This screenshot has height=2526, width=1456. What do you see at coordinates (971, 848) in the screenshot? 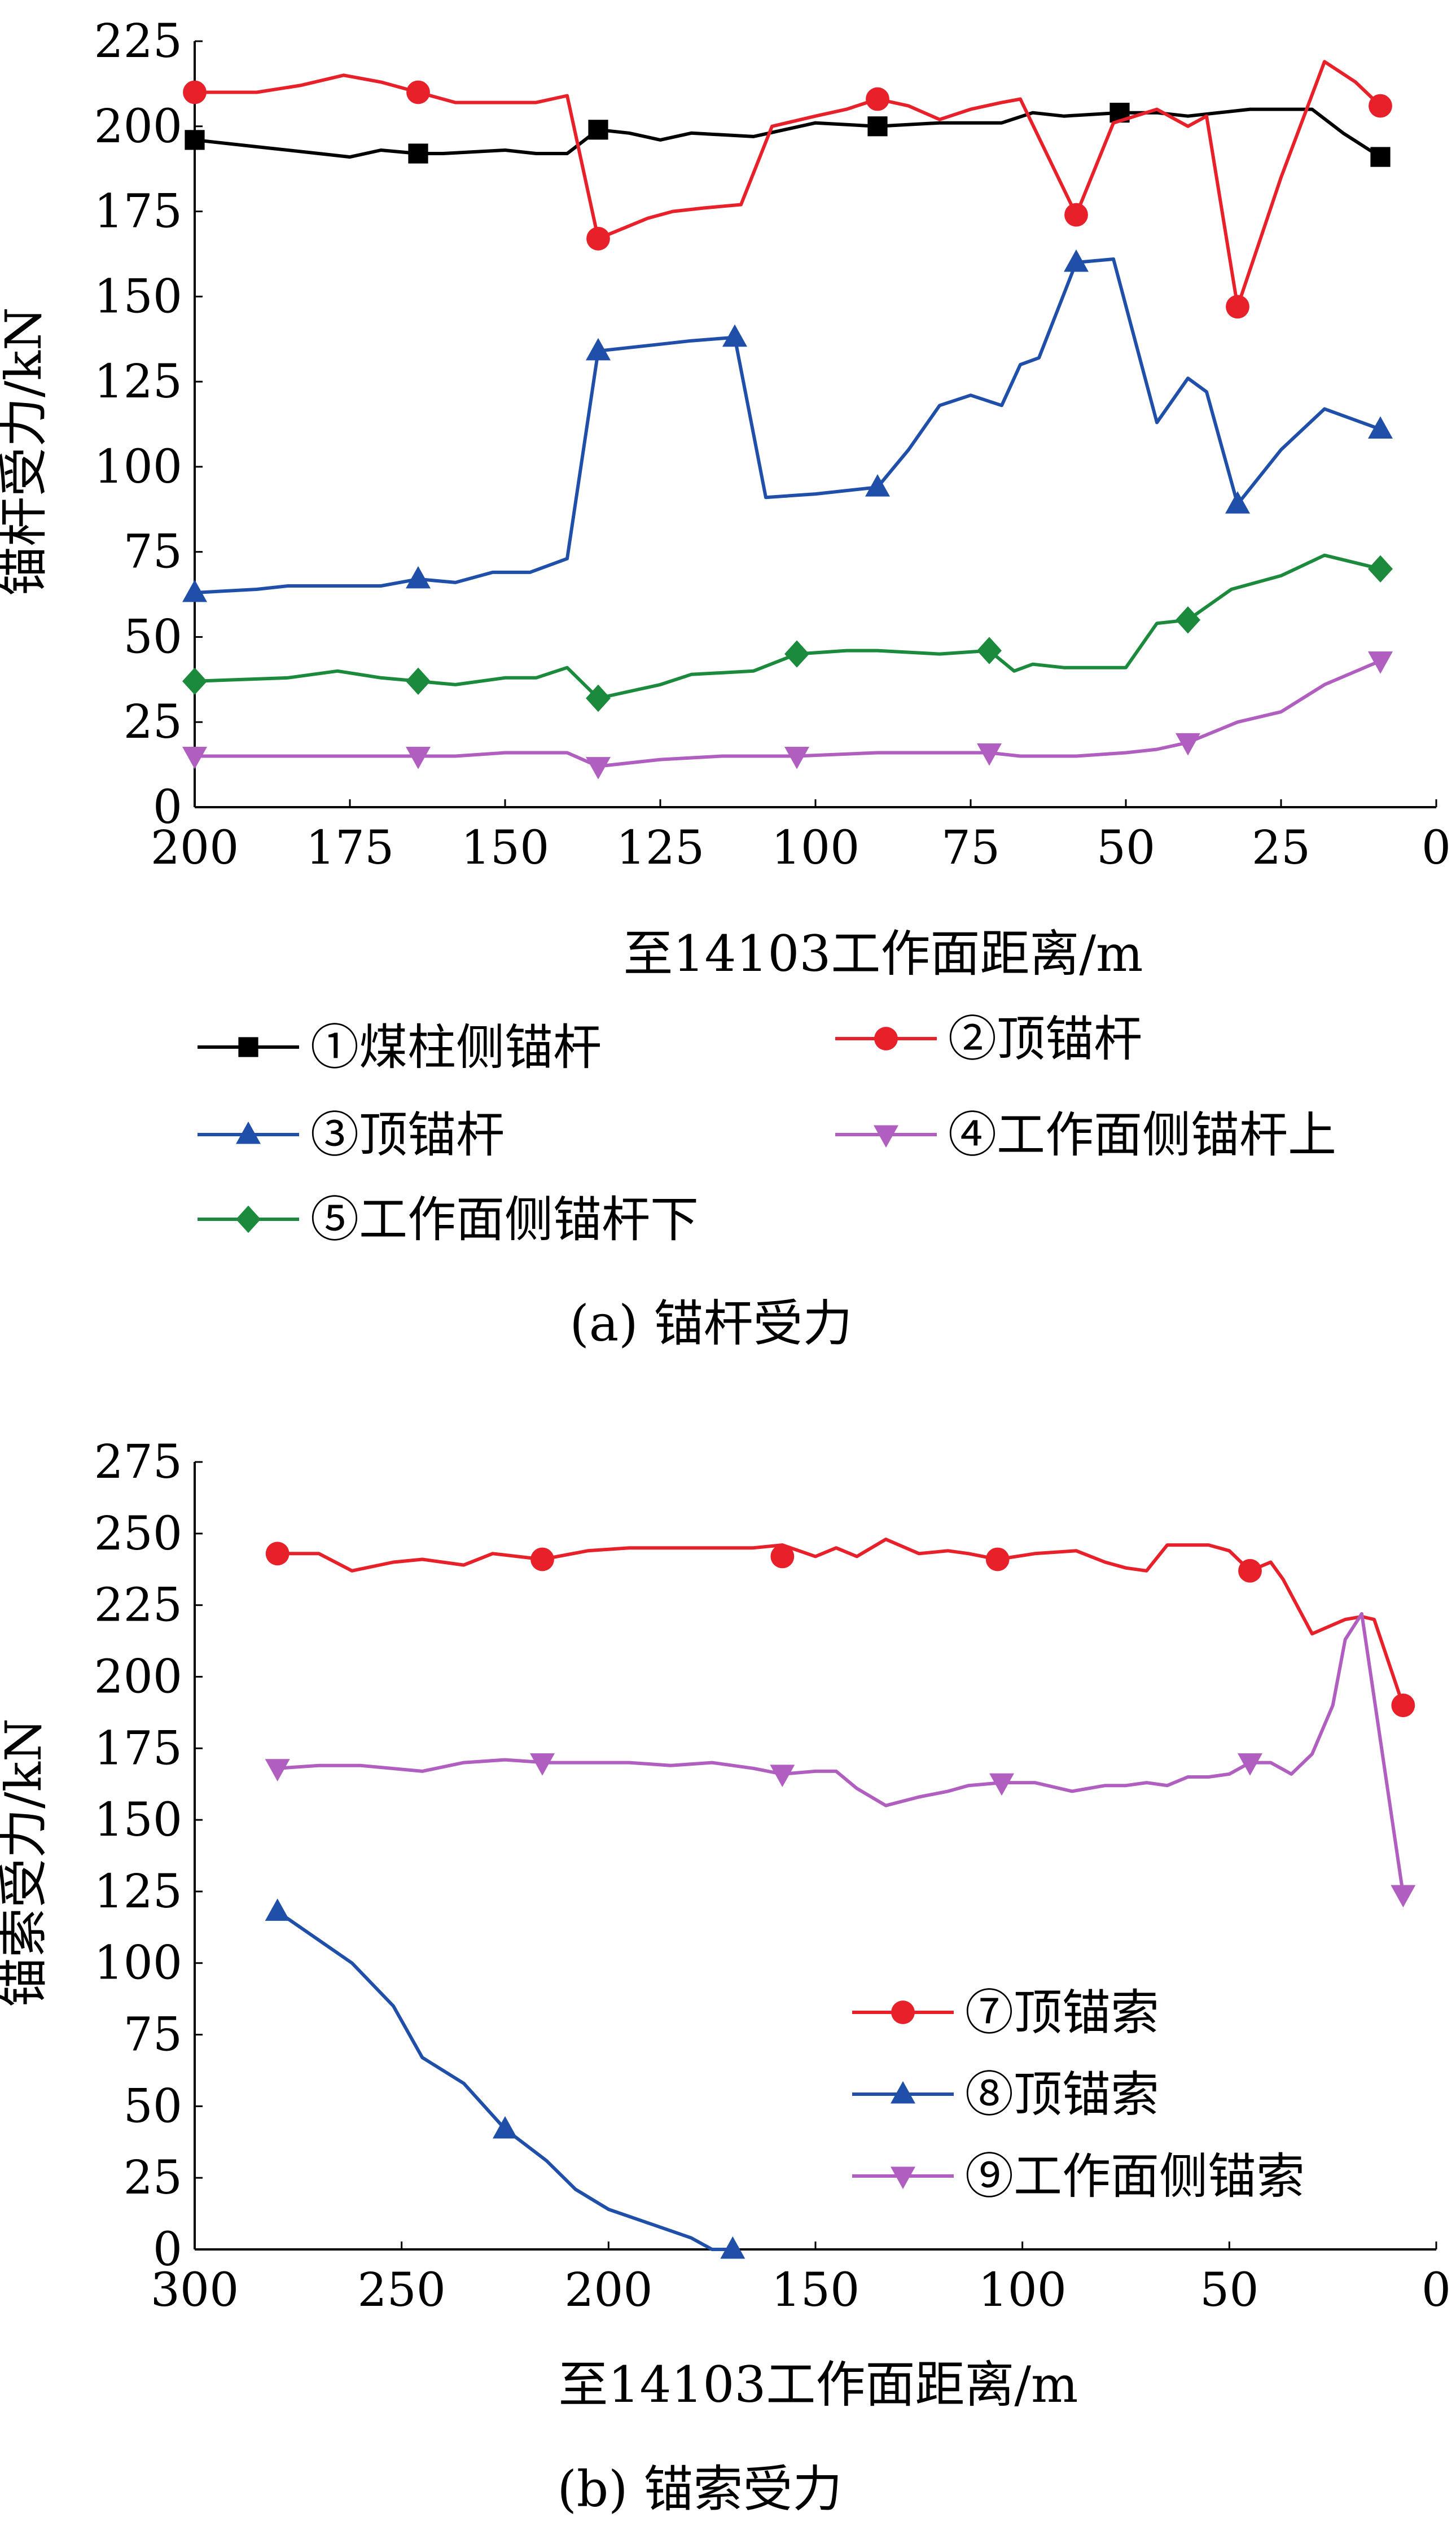
I see `x-tick-label: 75` at bounding box center [971, 848].